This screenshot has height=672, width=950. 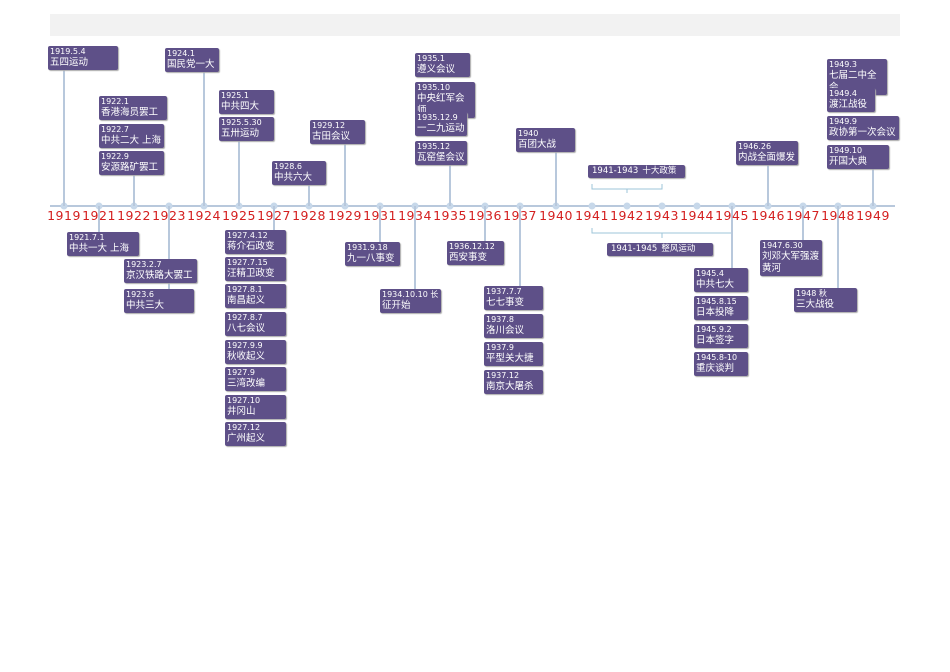 What do you see at coordinates (505, 302) in the screenshot?
I see `event-label: 七七事变` at bounding box center [505, 302].